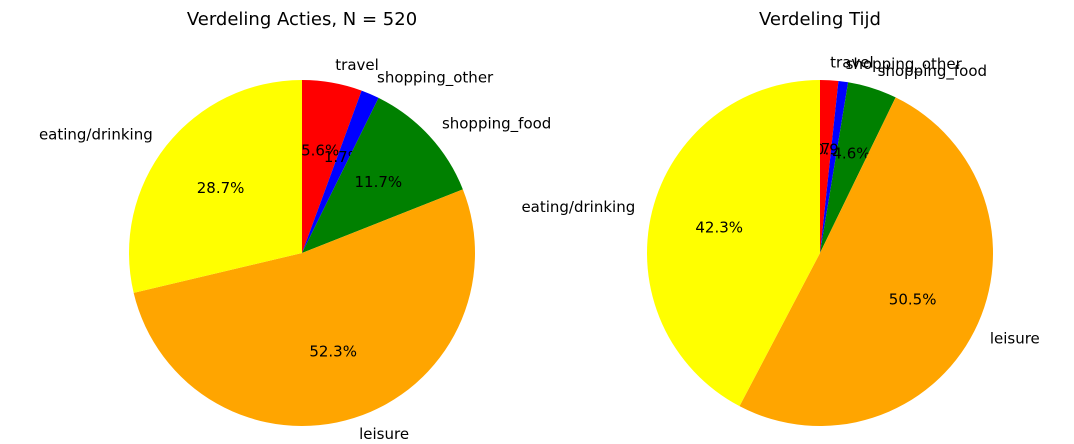 Image resolution: width=1074 pixels, height=444 pixels. Describe the element at coordinates (302, 19) in the screenshot. I see `chart-title: Verdeling Acties, N = 520` at that location.